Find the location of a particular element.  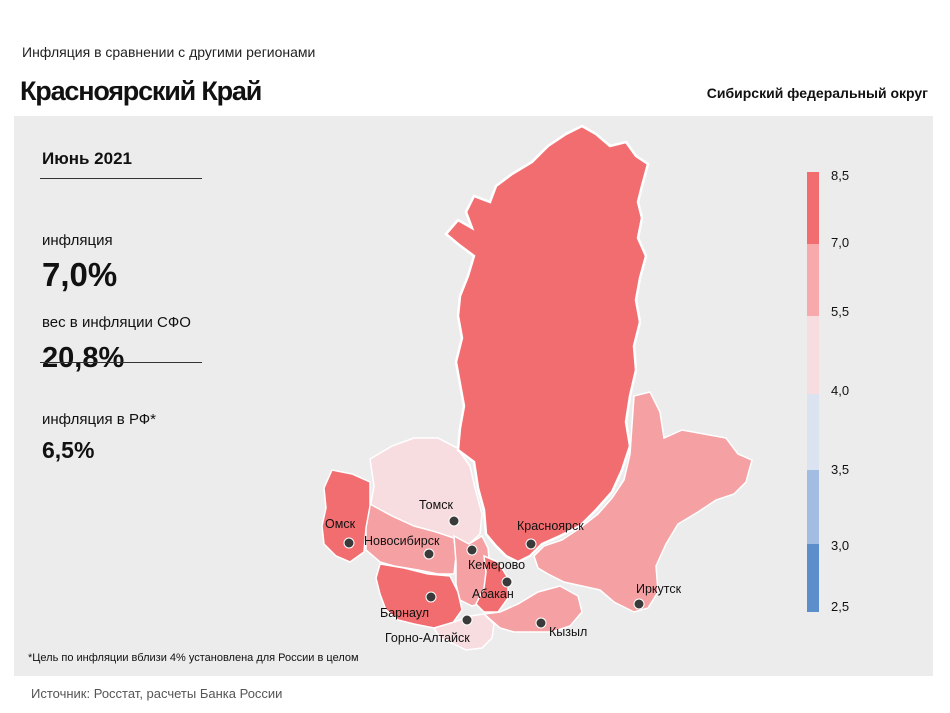

region-omsk is located at coordinates (346, 516).